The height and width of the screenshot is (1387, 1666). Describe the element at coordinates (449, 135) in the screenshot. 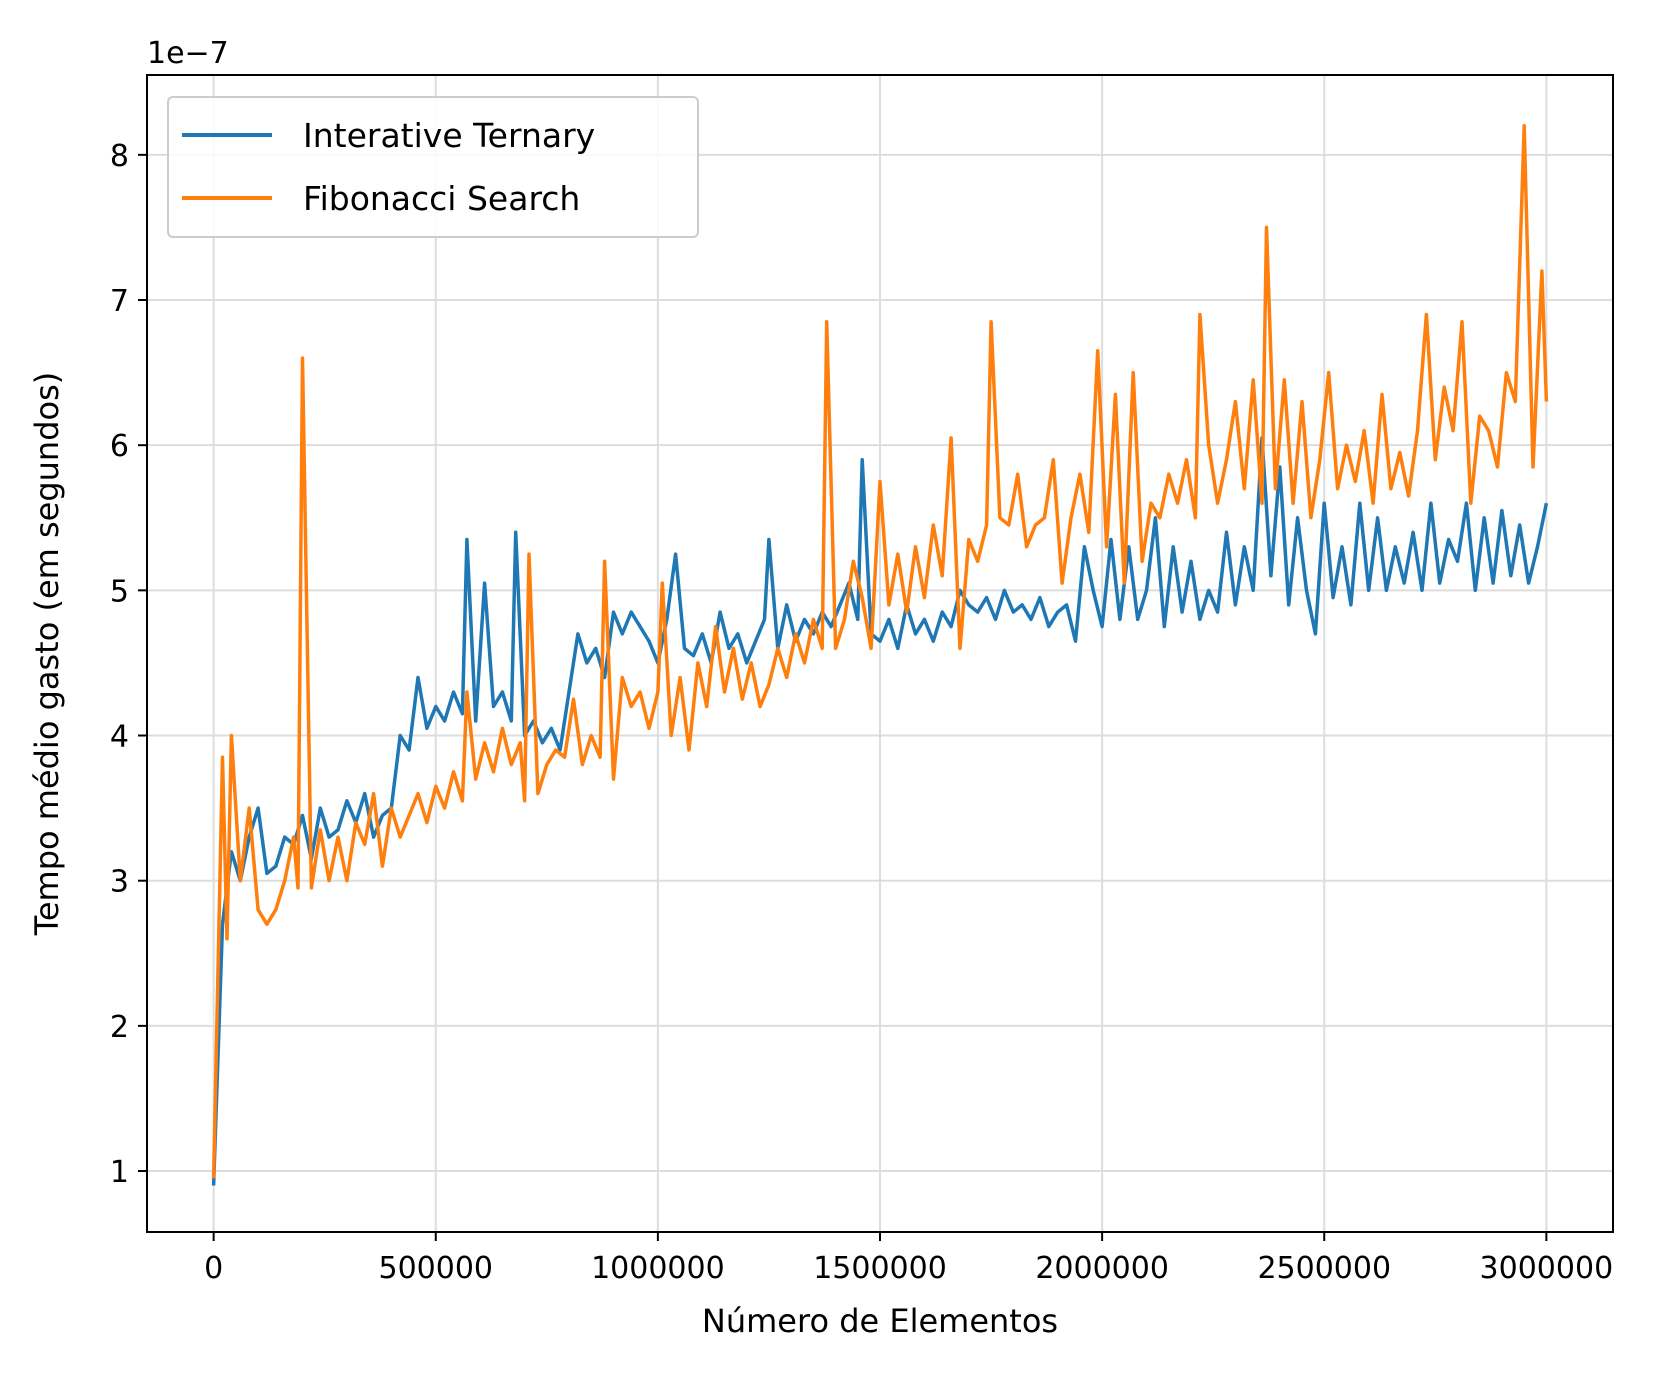

I see `legend-label: Interative Ternary` at that location.